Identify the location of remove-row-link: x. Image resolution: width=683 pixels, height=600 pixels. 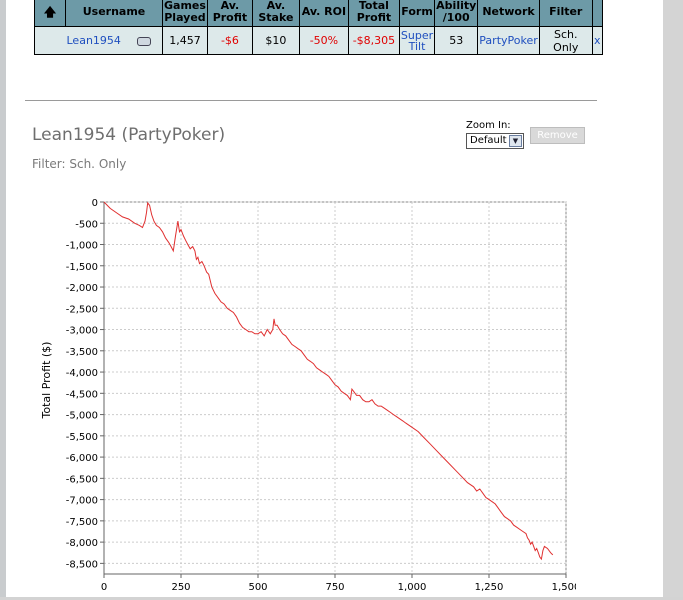
(597, 40).